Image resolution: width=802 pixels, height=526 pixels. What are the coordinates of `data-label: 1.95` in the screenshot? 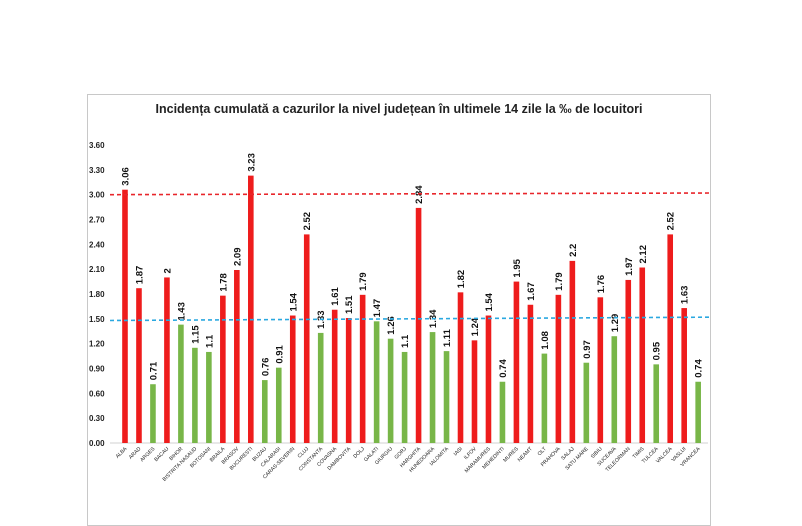 It's located at (517, 267).